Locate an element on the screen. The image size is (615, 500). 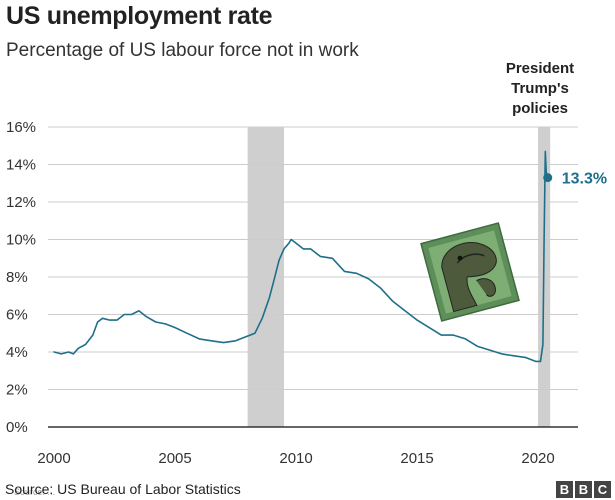
bbc-logo-b2: B is located at coordinates (583, 489).